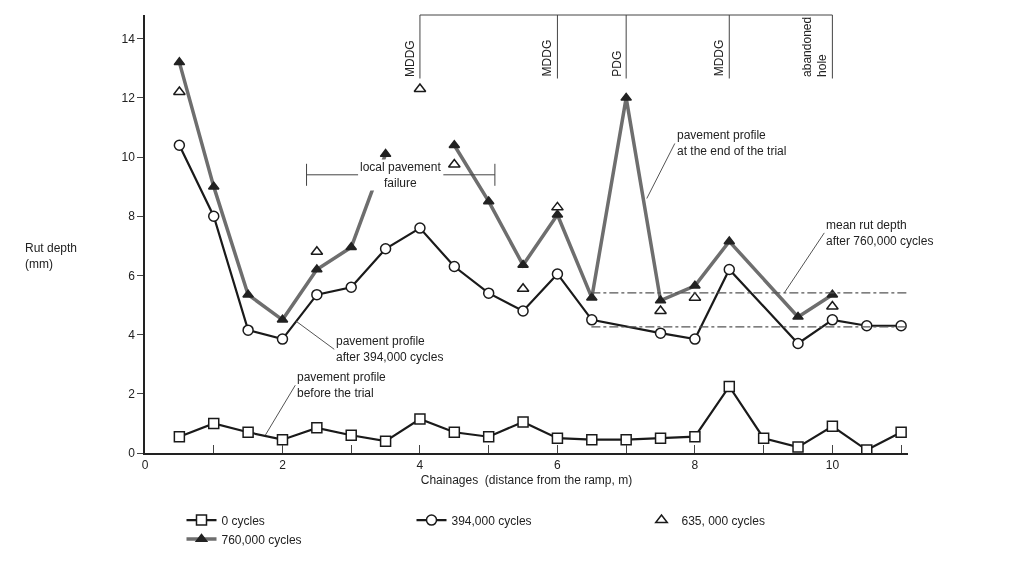 This screenshot has height=566, width=1013. I want to click on annotation: pavement profile before the trial, so click(342, 385).